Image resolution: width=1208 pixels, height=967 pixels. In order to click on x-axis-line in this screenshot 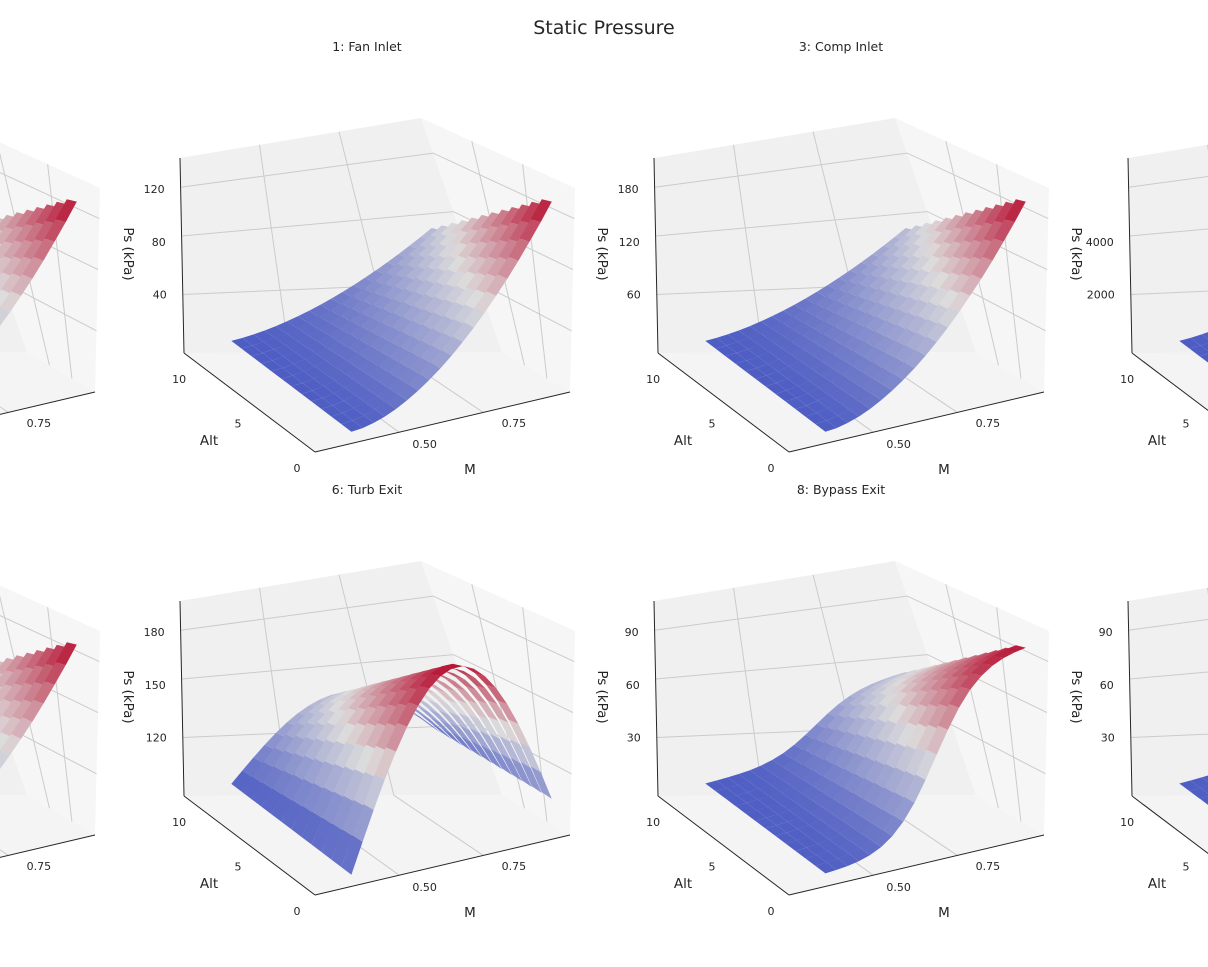, I will do `click(48, 403)`.